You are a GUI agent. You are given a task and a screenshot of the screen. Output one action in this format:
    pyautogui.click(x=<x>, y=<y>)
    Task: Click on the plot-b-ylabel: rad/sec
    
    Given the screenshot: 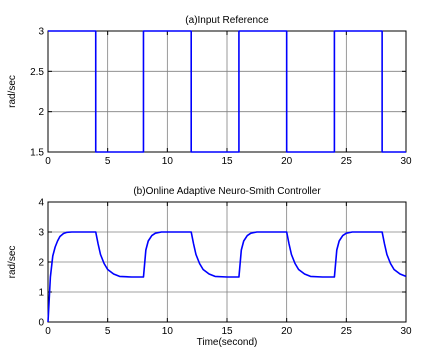 What is the action you would take?
    pyautogui.click(x=12, y=262)
    